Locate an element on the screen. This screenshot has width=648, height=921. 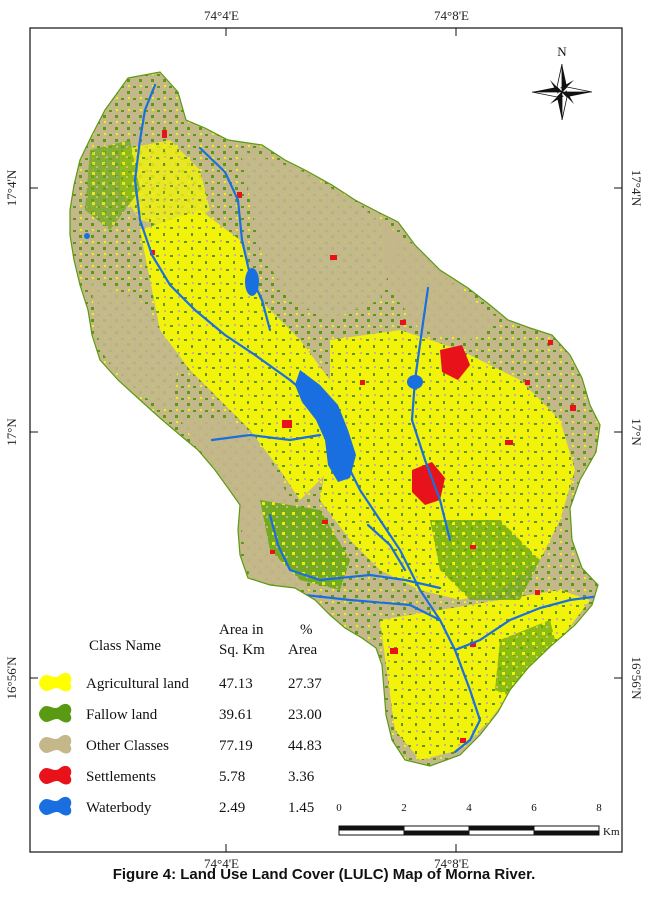
legend-header-area-line2: Sq. Km is located at coordinates (242, 650).